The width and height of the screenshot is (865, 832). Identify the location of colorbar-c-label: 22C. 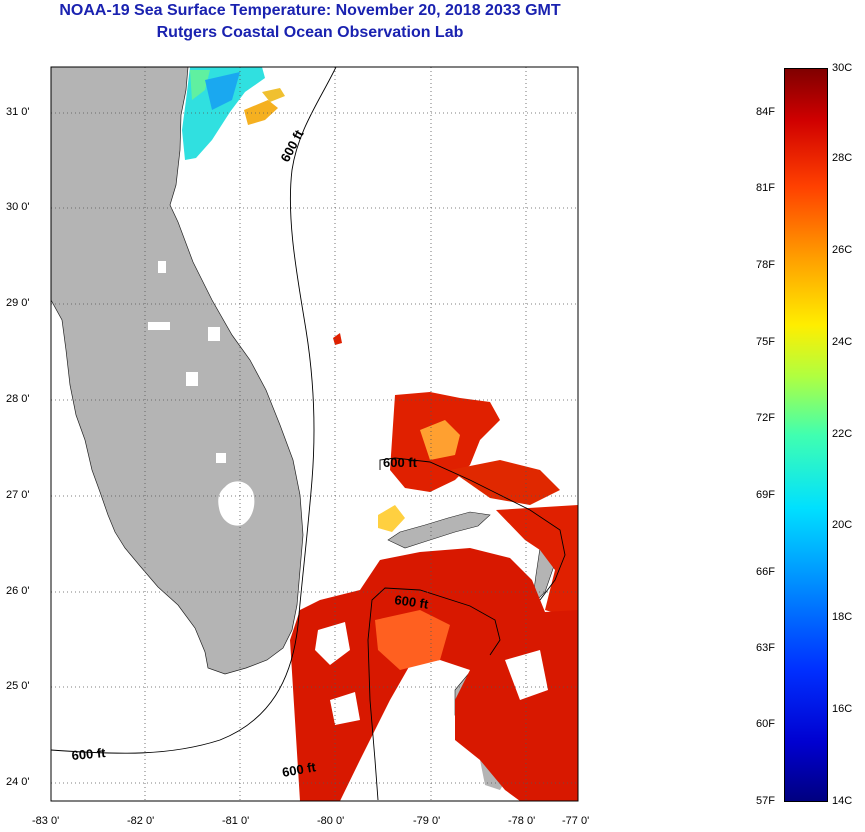
(842, 434).